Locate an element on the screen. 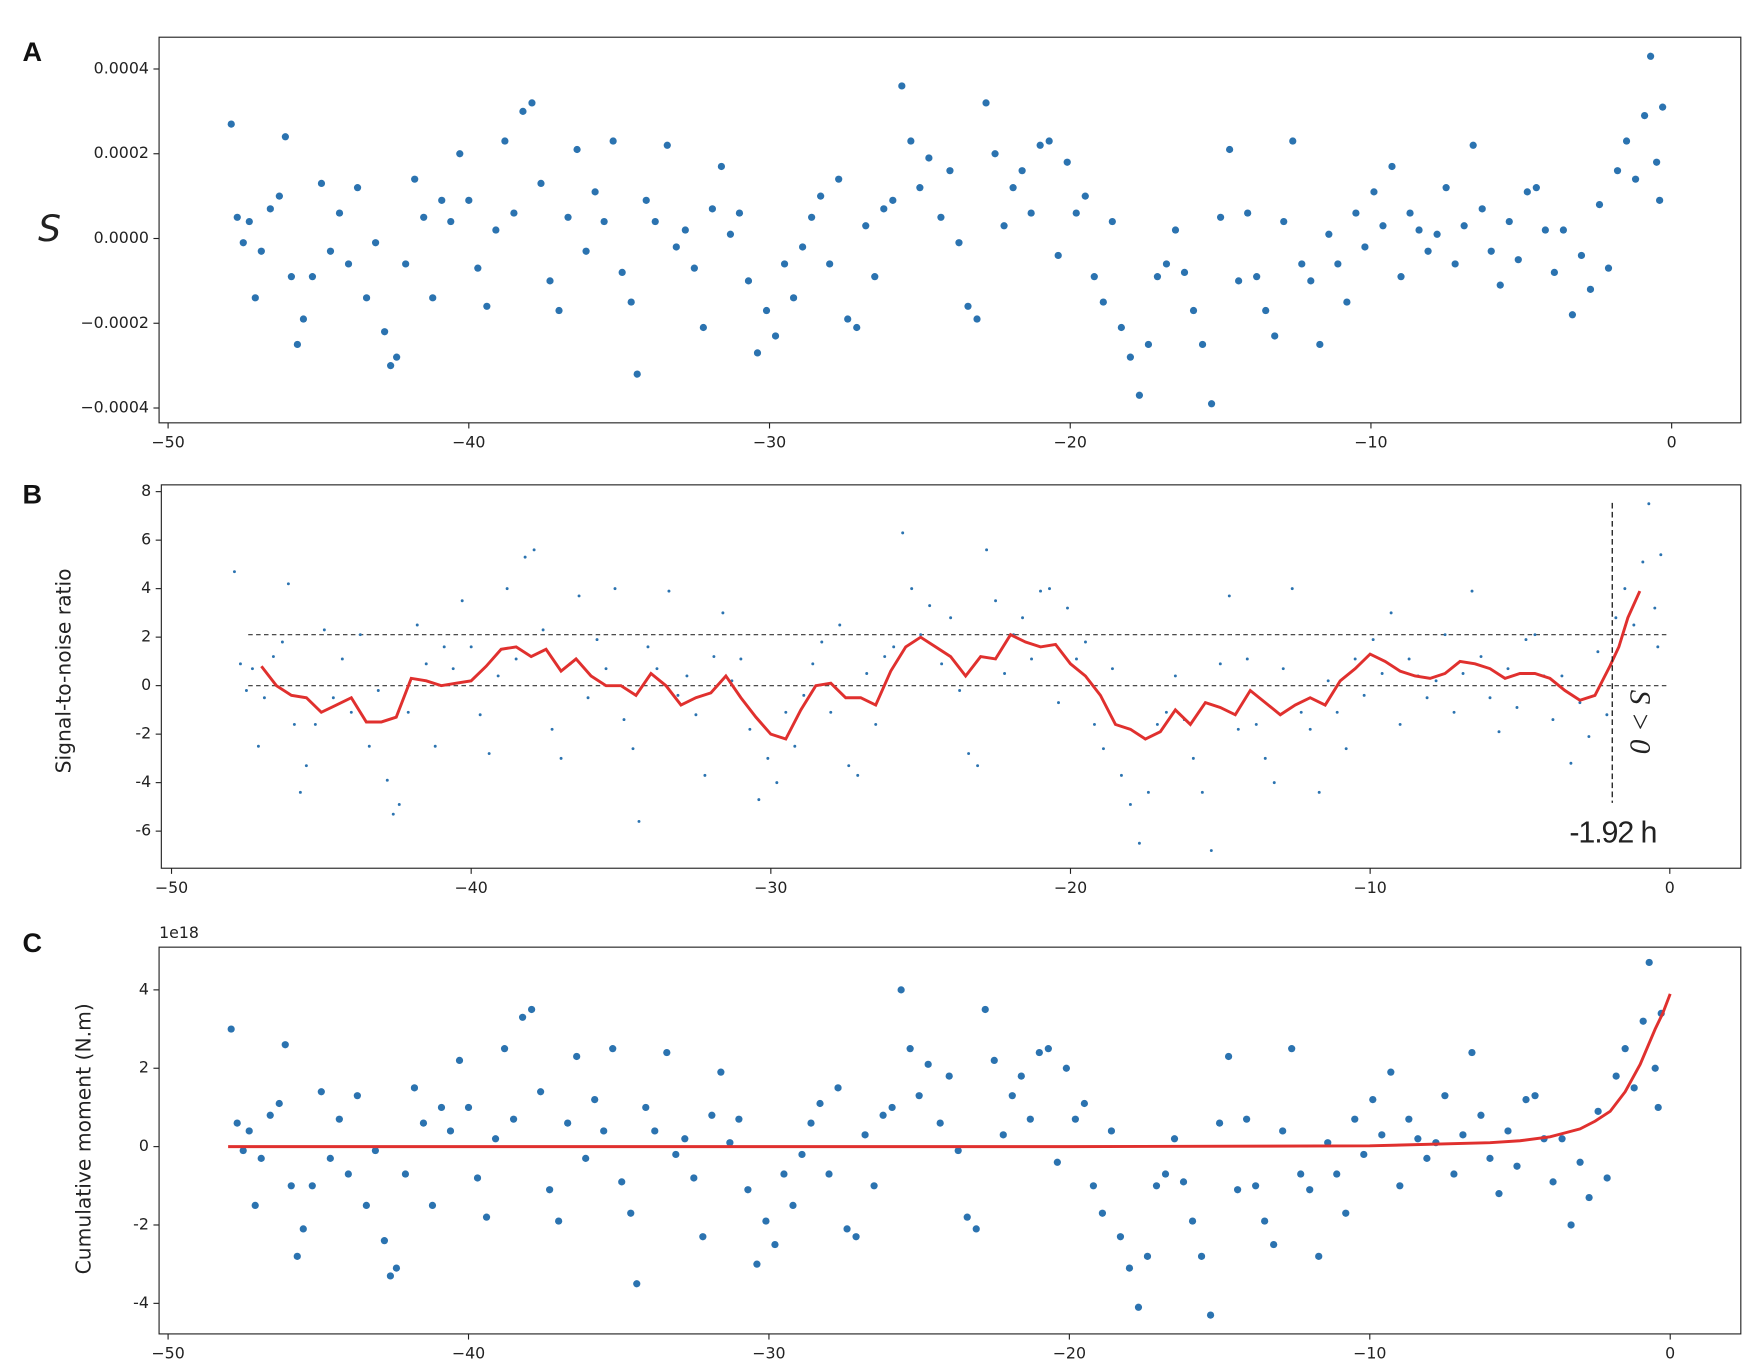 This screenshot has height=1370, width=1760. x-tick-label: −50 is located at coordinates (167, 1353).